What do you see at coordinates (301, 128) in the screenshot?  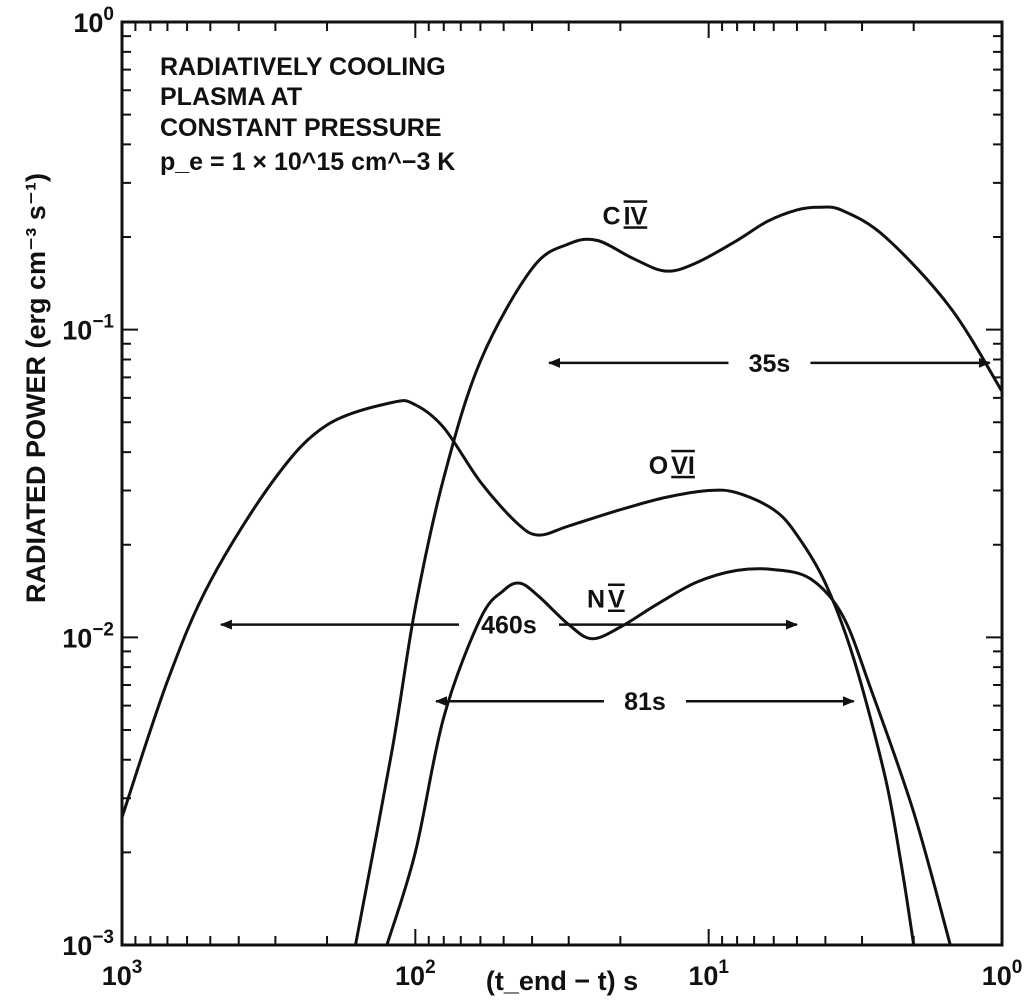 I see `annotation-line-3: CONSTANT PRESSURE` at bounding box center [301, 128].